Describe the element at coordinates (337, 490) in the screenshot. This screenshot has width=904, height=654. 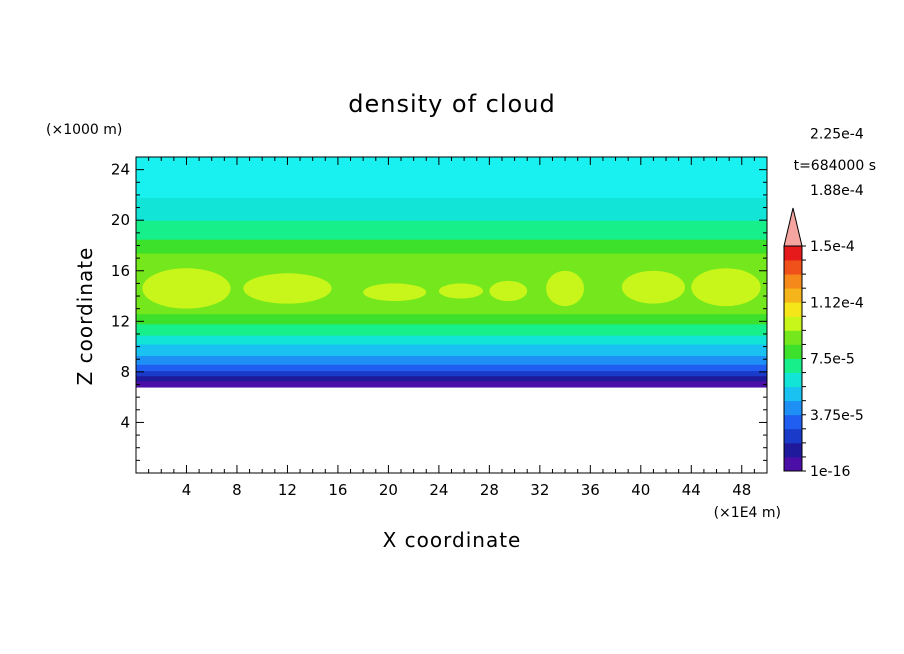
I see `x-tick-label: 16` at that location.